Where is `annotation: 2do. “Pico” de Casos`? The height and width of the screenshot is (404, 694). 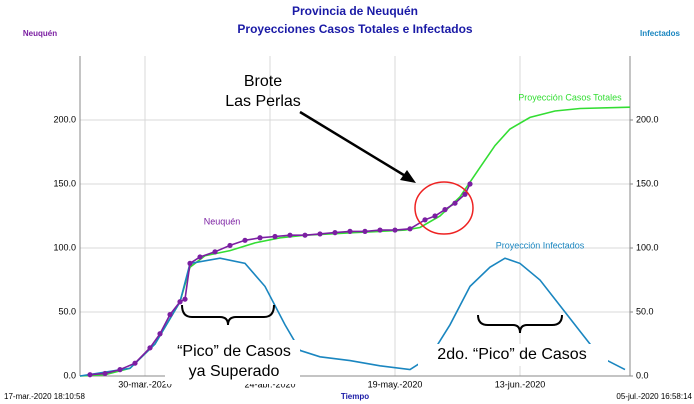 annotation: 2do. “Pico” de Casos is located at coordinates (511, 354).